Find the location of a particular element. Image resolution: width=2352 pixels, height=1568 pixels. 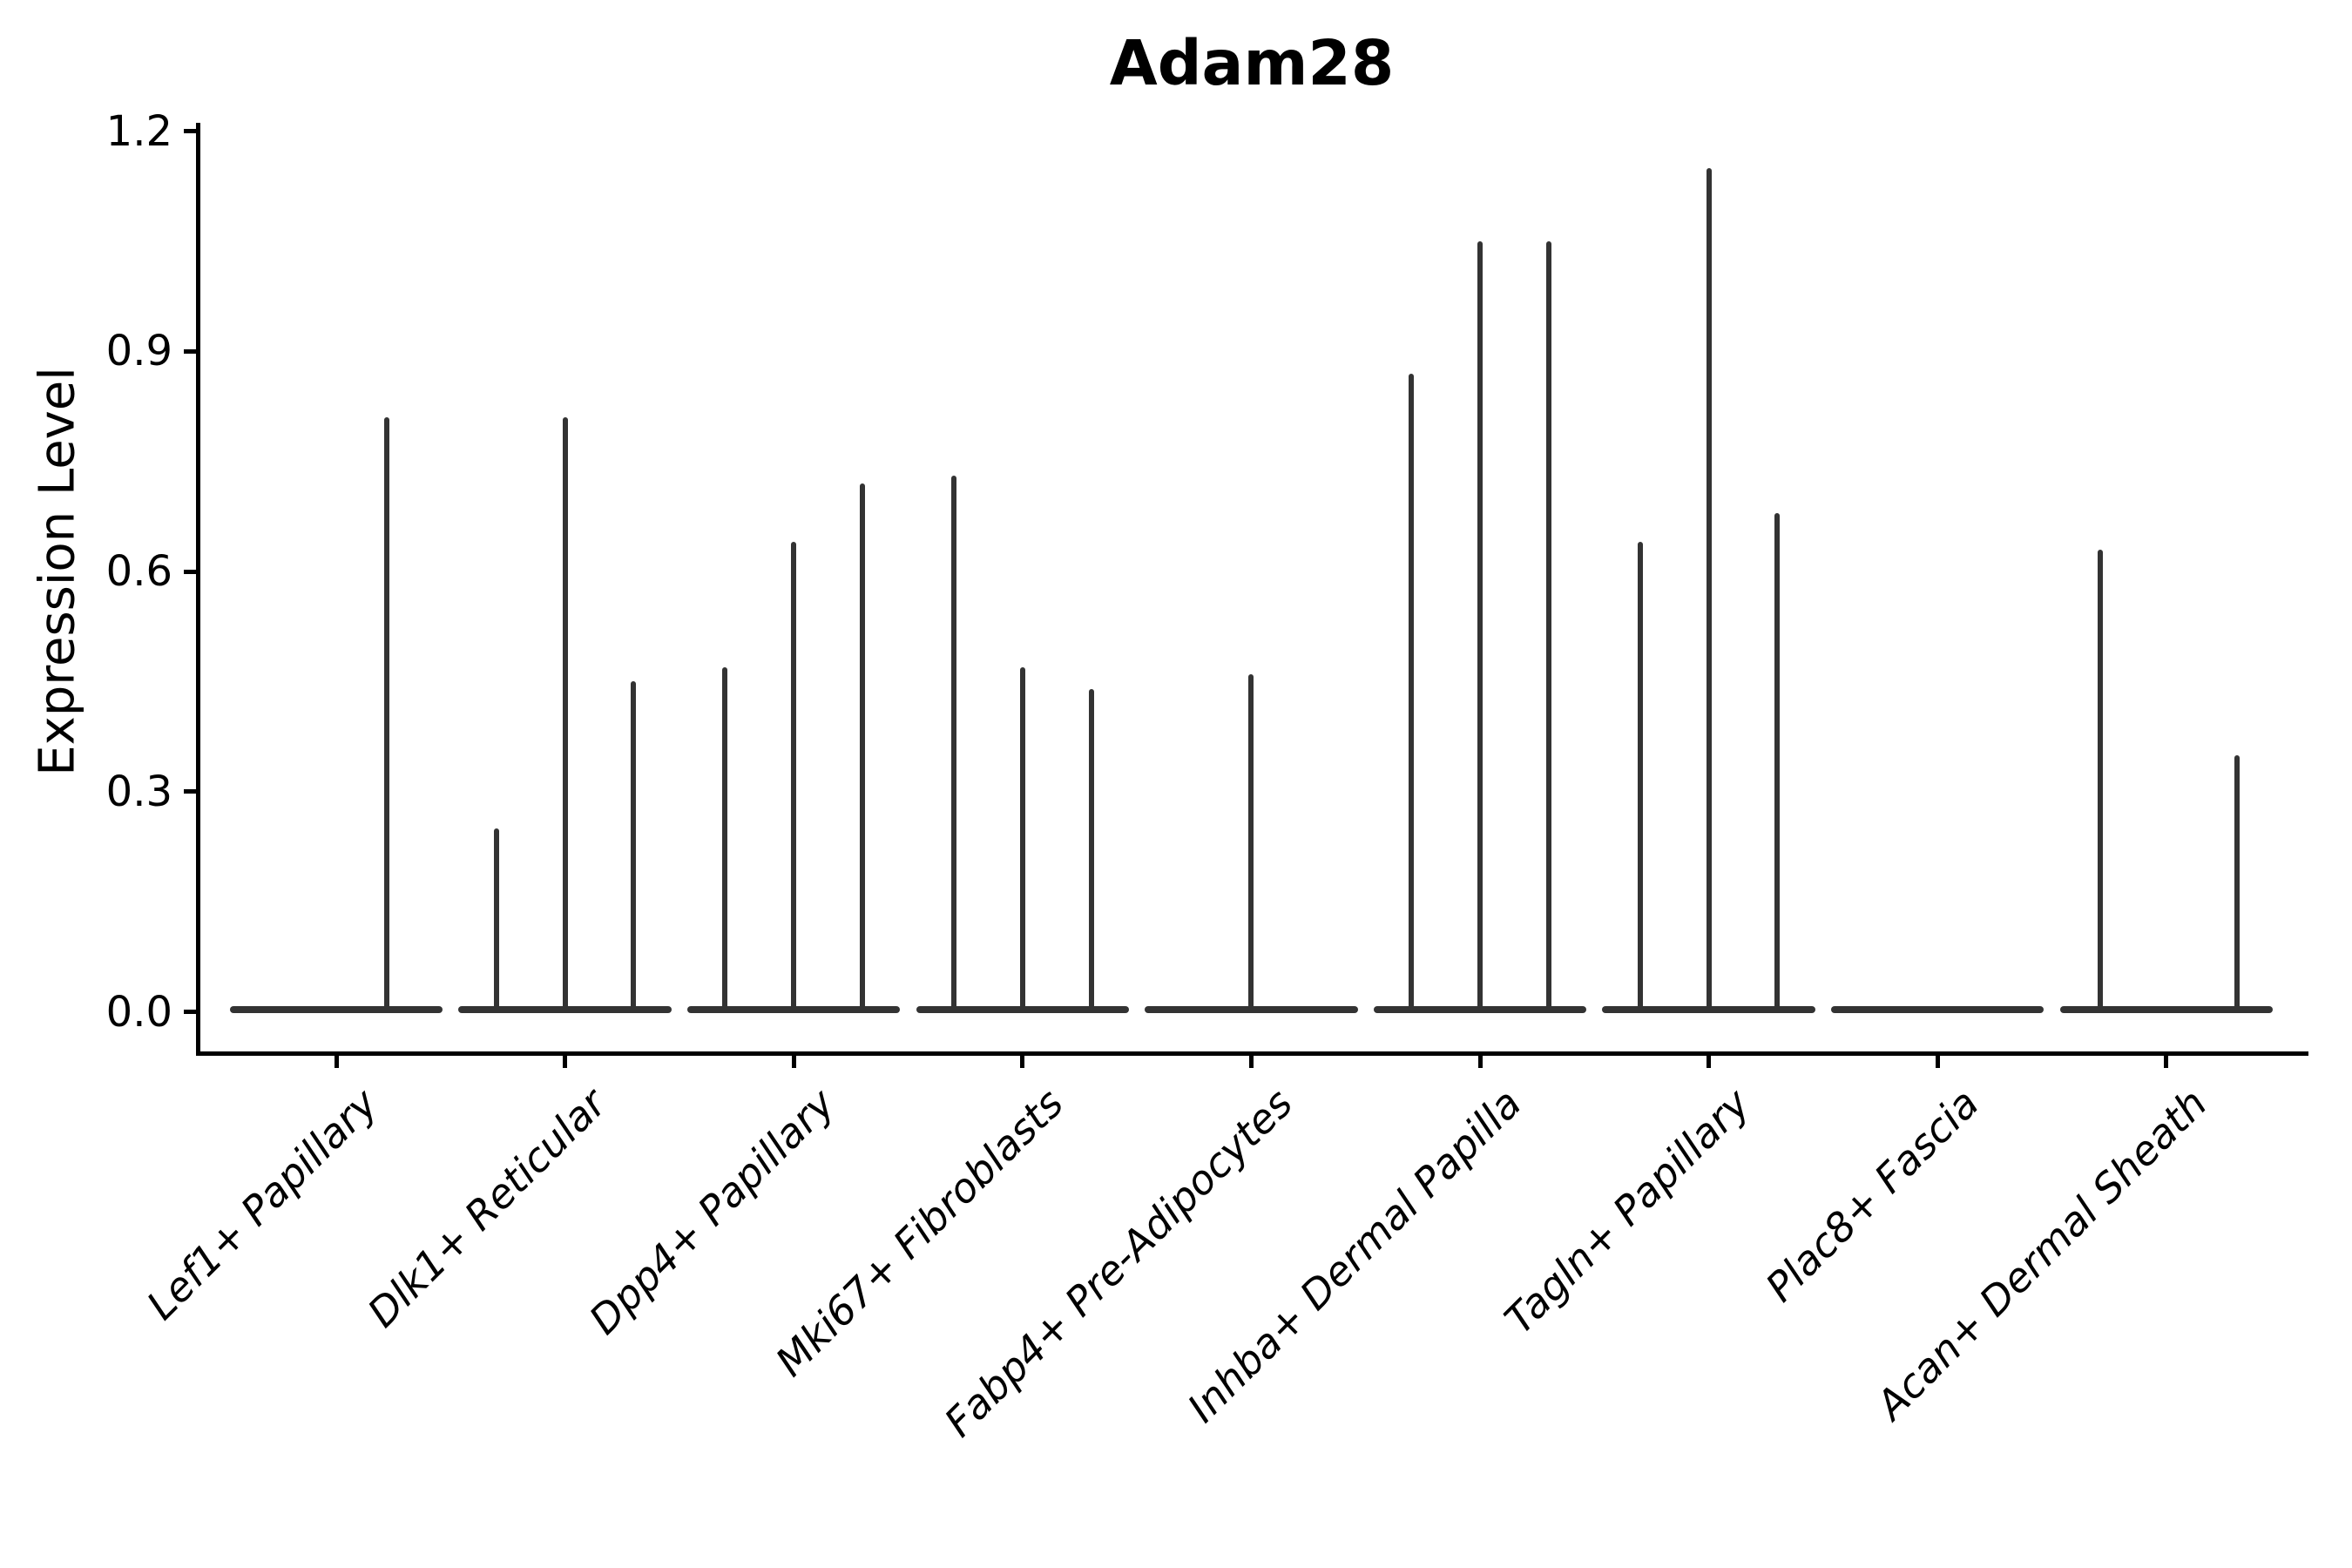

y-axis-spine is located at coordinates (198, 589).